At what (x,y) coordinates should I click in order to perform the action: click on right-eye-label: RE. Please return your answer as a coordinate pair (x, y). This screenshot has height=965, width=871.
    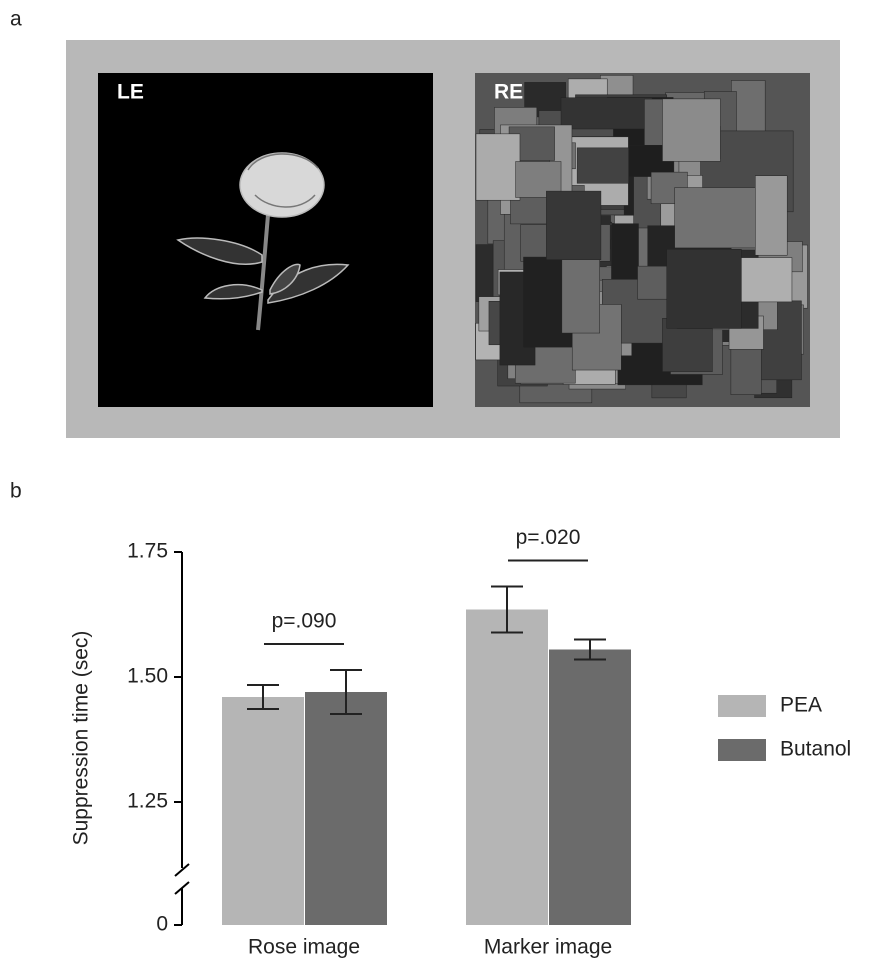
    Looking at the image, I should click on (508, 92).